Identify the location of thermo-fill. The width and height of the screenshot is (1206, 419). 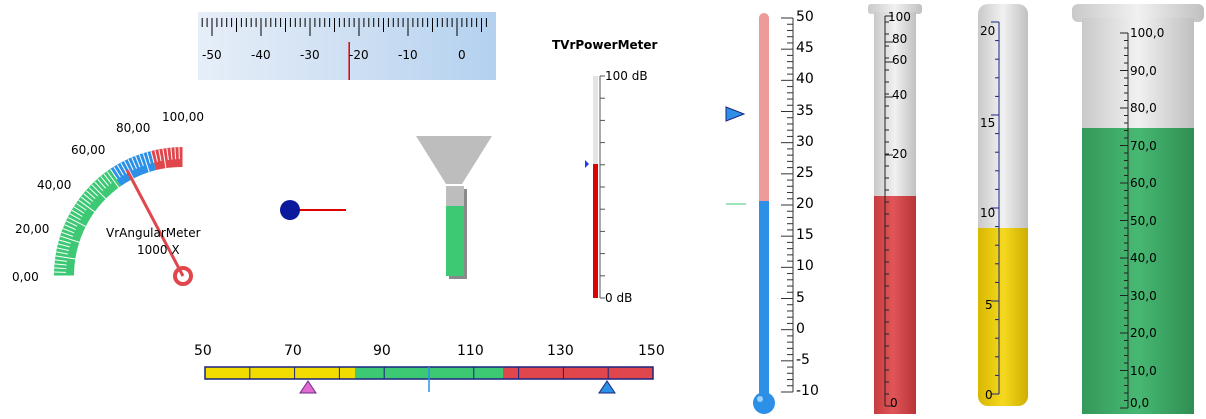
(764, 299).